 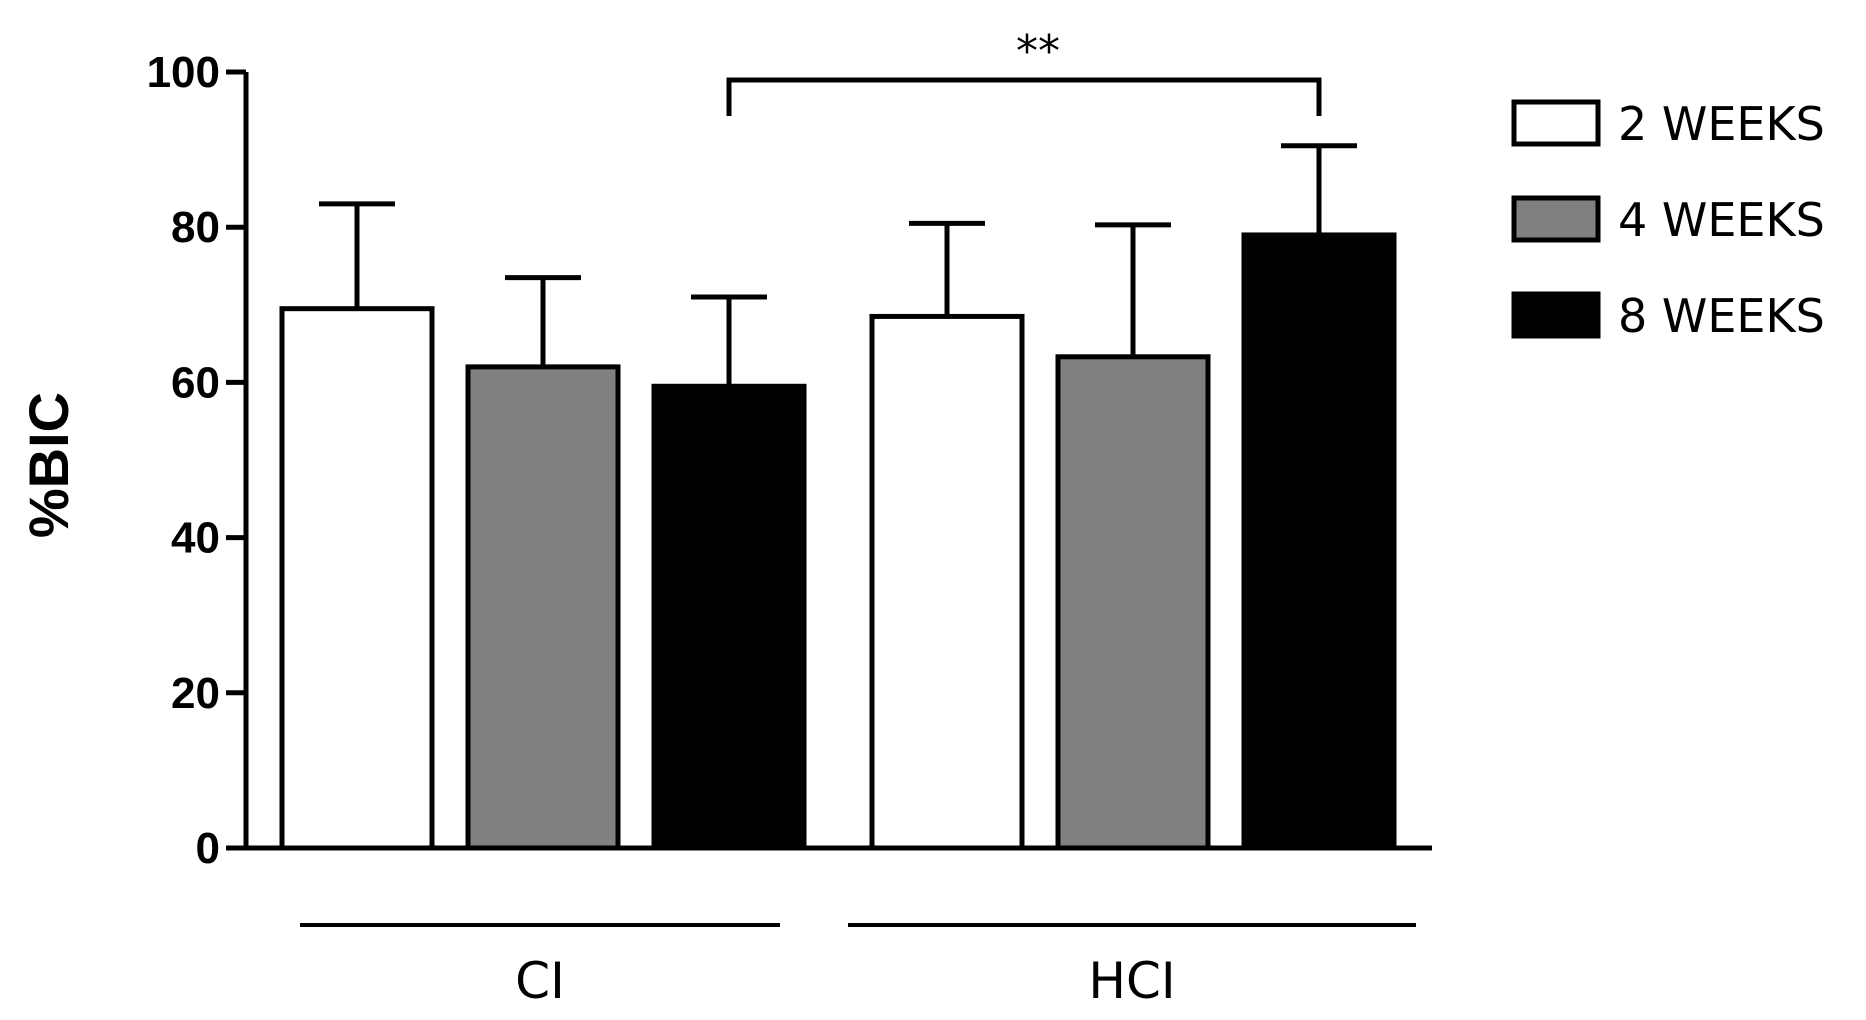 What do you see at coordinates (858, 966) in the screenshot?
I see `group-axis: CI HCI` at bounding box center [858, 966].